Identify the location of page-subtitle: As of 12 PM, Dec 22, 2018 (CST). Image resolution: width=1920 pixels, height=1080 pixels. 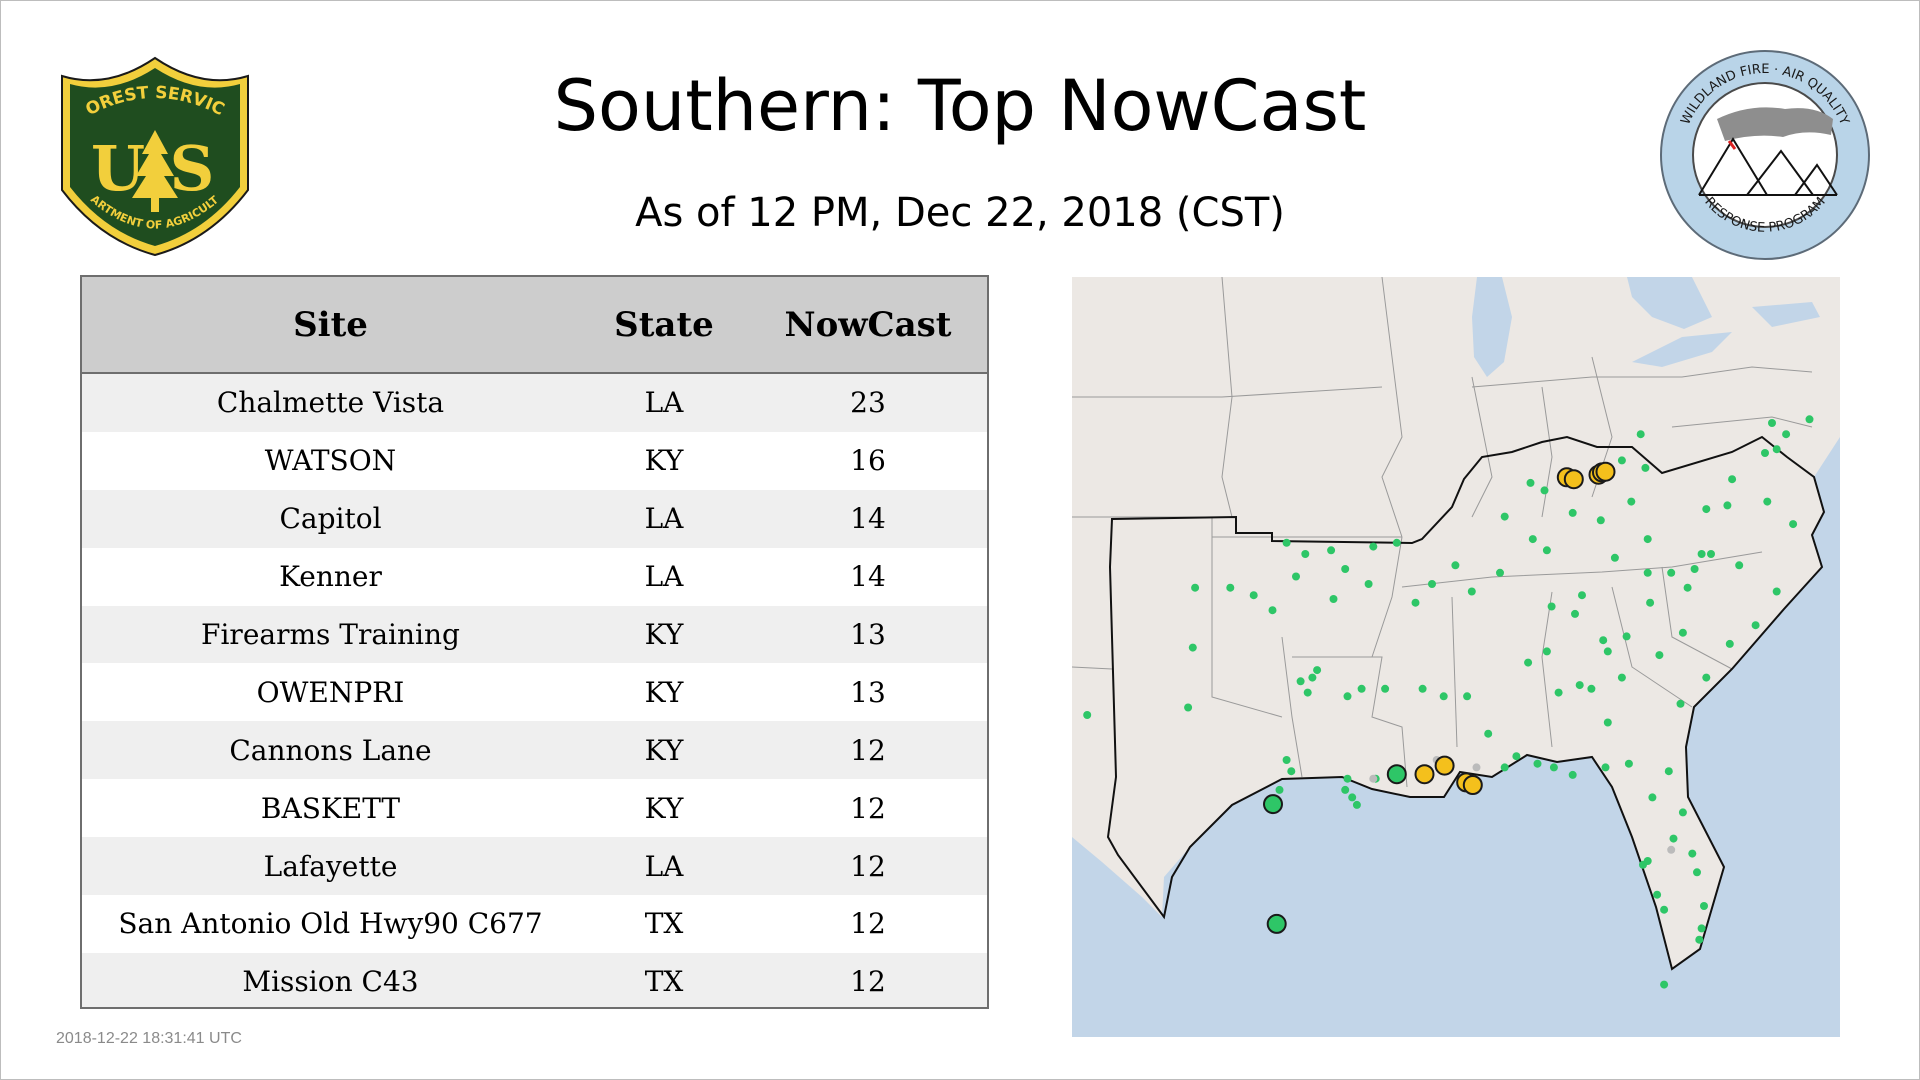
(960, 213).